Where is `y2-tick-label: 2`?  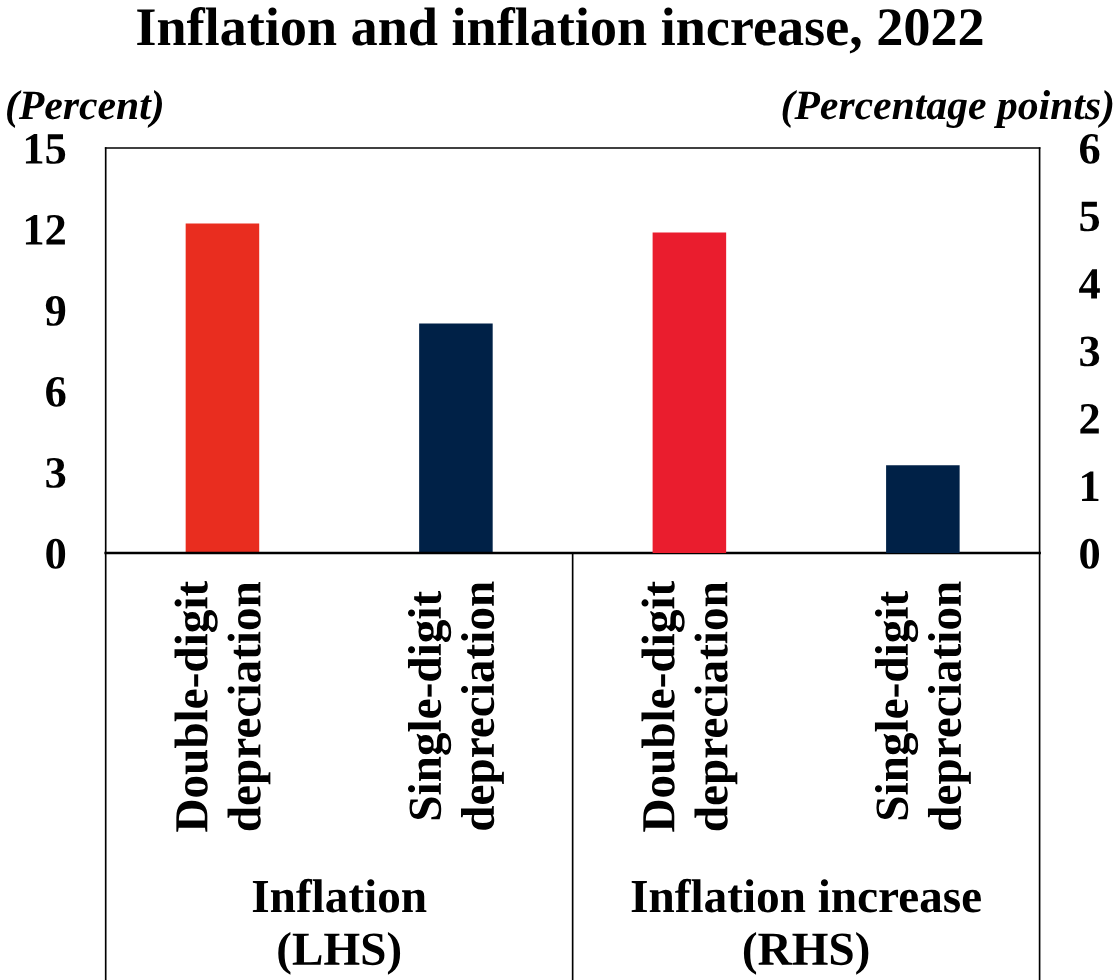 y2-tick-label: 2 is located at coordinates (1089, 418).